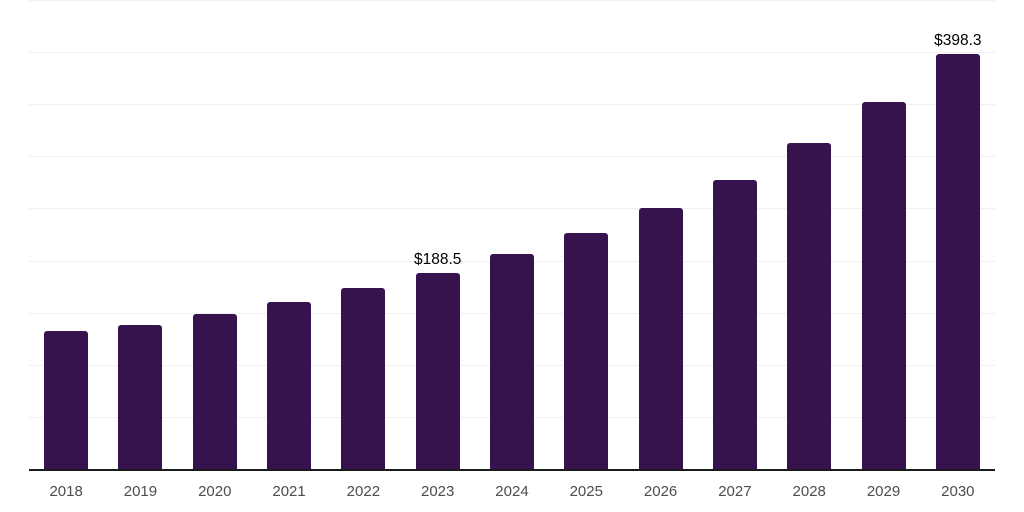  Describe the element at coordinates (214, 391) in the screenshot. I see `bar-2020` at that location.